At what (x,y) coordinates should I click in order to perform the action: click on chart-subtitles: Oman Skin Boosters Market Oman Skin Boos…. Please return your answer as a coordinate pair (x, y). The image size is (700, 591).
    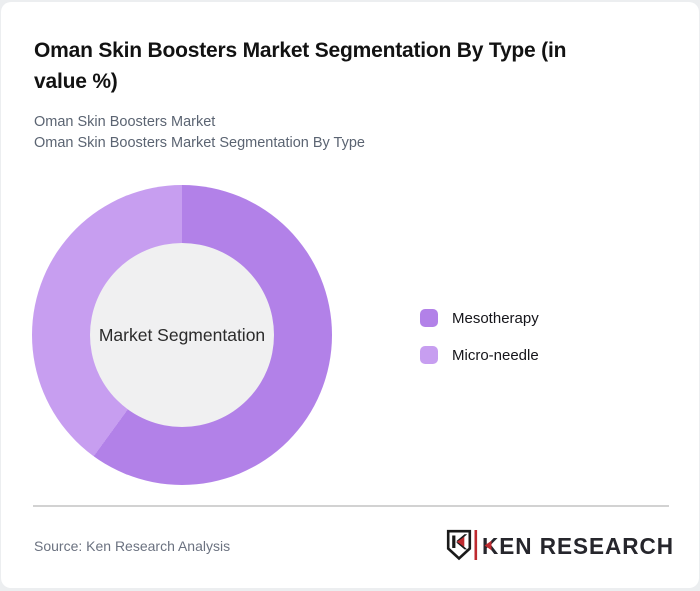
    Looking at the image, I should click on (199, 133).